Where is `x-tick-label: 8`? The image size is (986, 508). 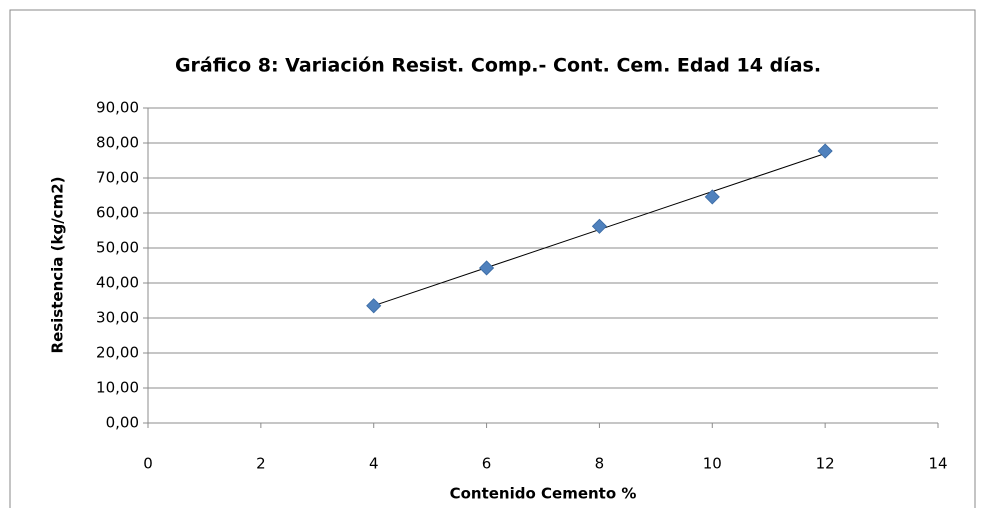 x-tick-label: 8 is located at coordinates (600, 464).